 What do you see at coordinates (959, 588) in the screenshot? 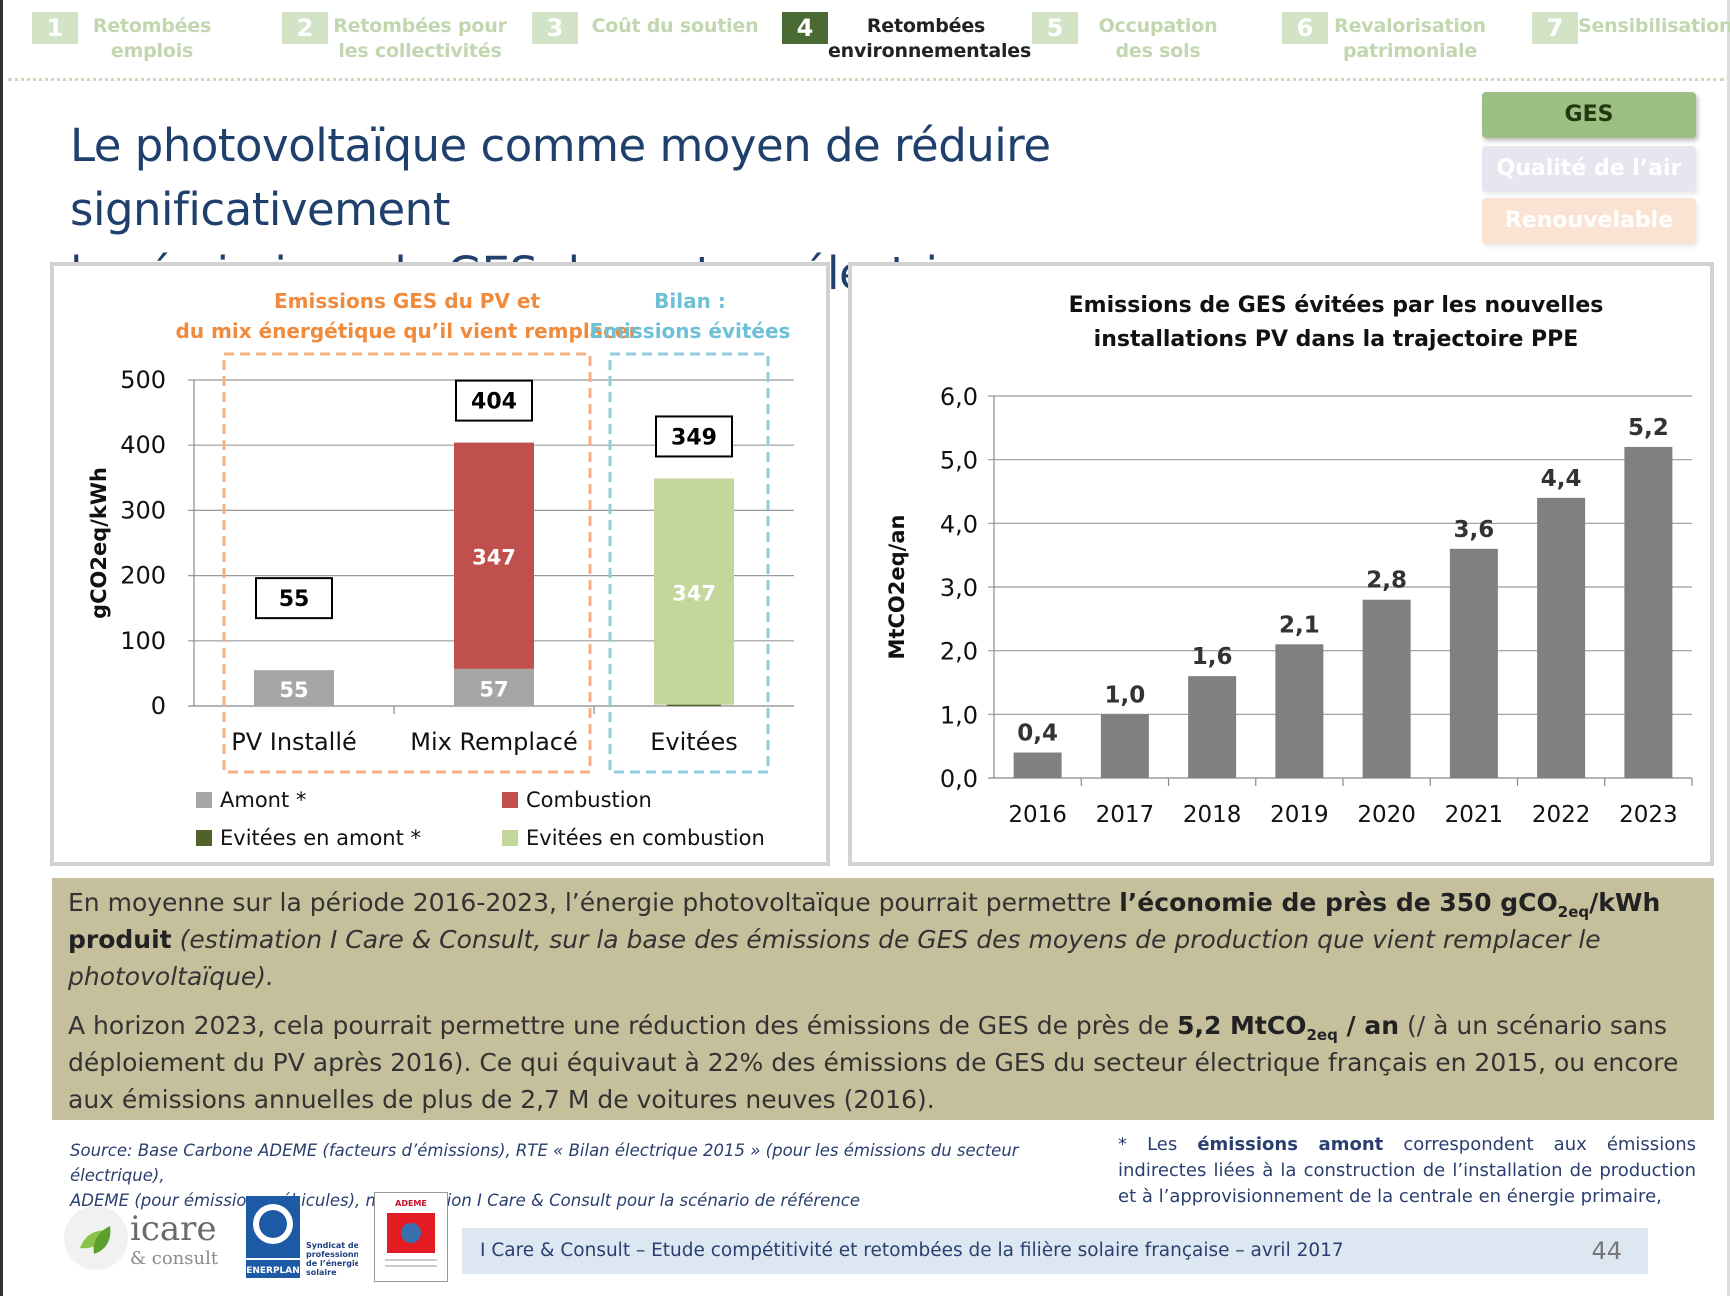
I see `y-tick-label: 3,0` at bounding box center [959, 588].